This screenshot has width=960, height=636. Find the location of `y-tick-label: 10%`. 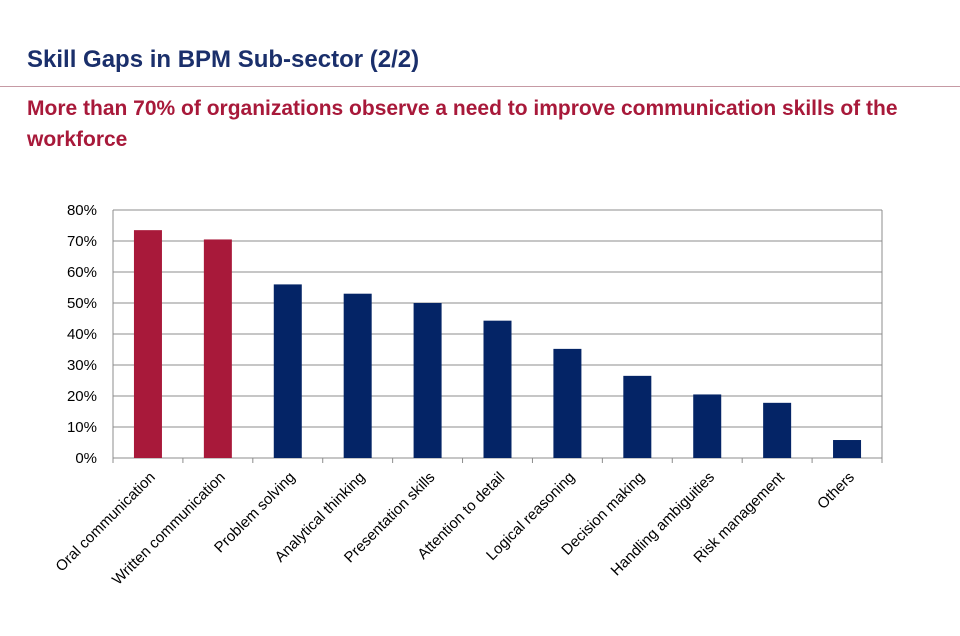

y-tick-label: 10% is located at coordinates (82, 427).